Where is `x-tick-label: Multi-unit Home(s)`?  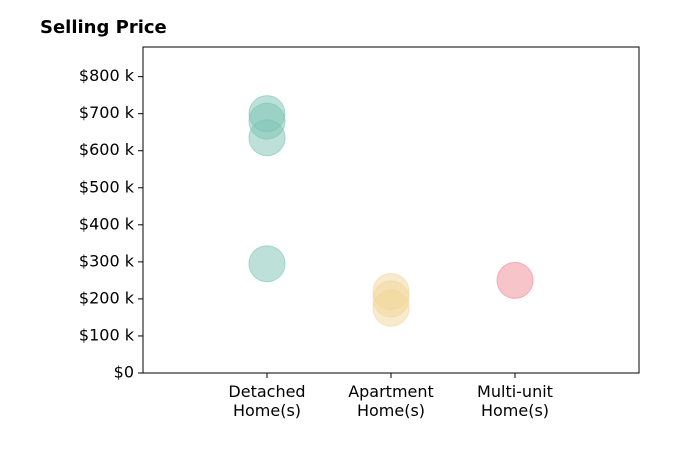
x-tick-label: Multi-unit Home(s) is located at coordinates (515, 401).